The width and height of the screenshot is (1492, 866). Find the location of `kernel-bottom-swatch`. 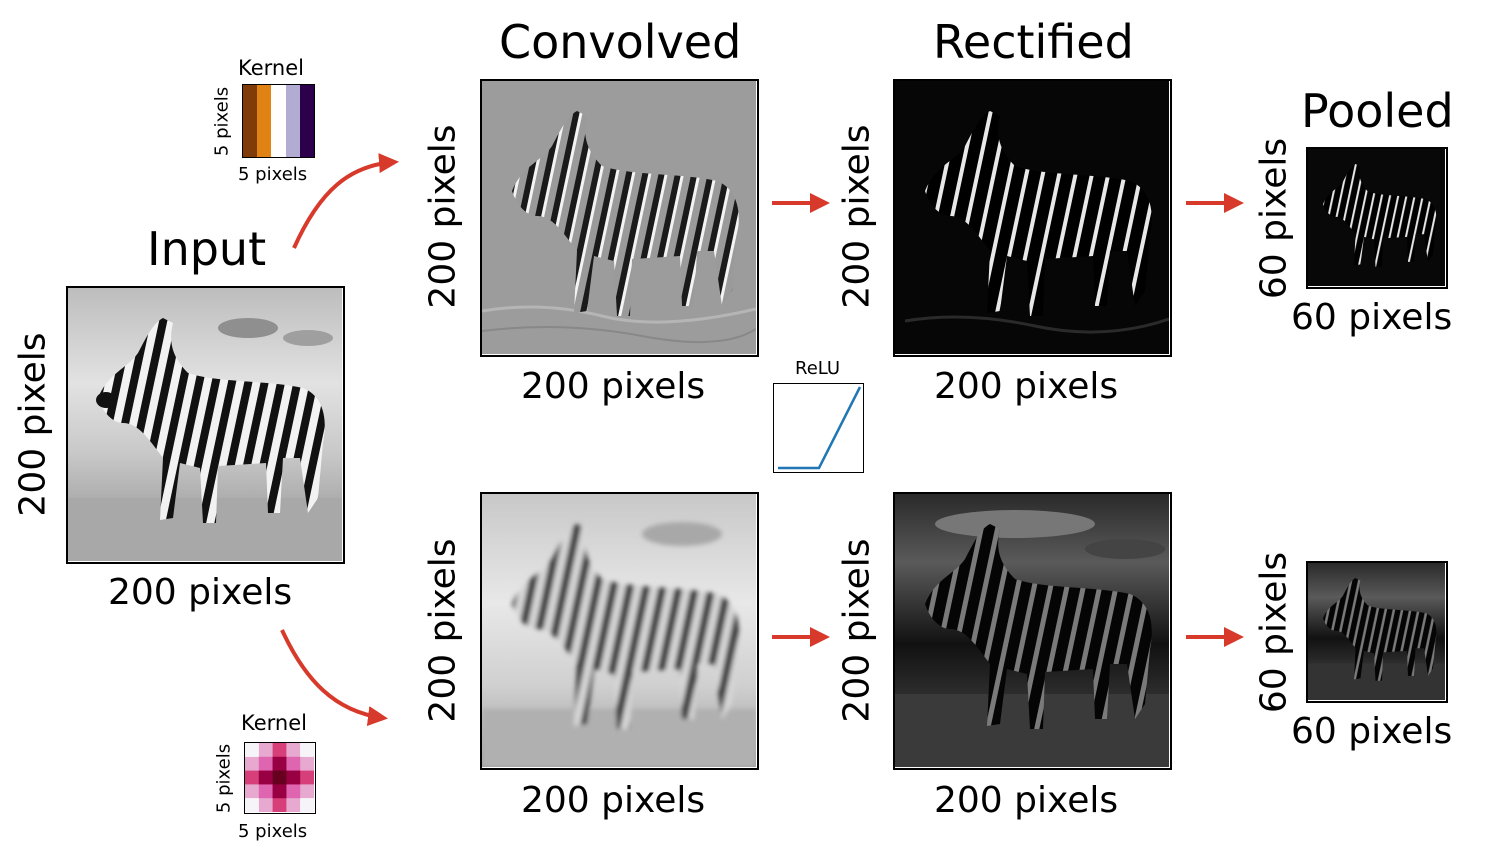

kernel-bottom-swatch is located at coordinates (280, 778).